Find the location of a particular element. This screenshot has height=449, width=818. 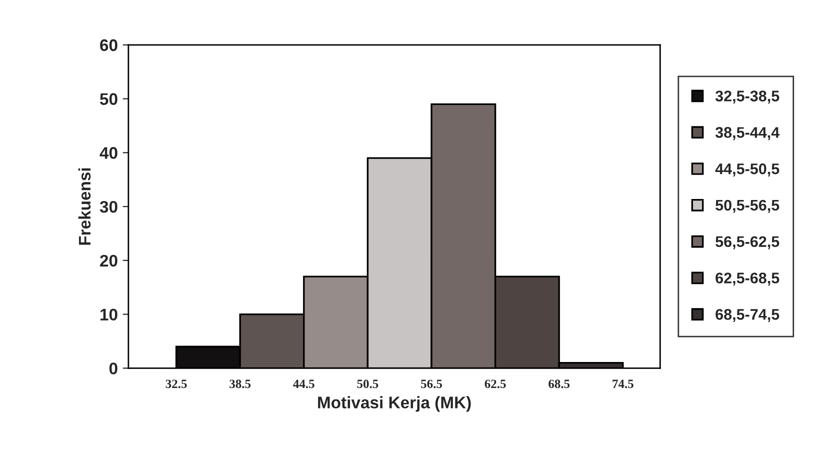

y-tick-label: 50 is located at coordinates (109, 99).